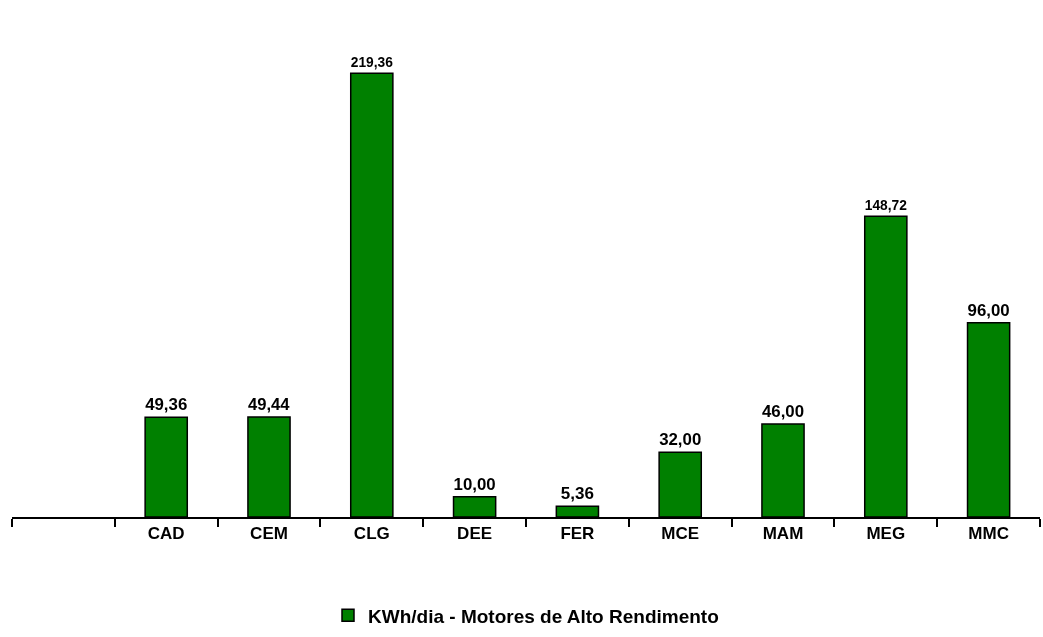 The image size is (1043, 637). I want to click on x-tick-label: CEM, so click(269, 534).